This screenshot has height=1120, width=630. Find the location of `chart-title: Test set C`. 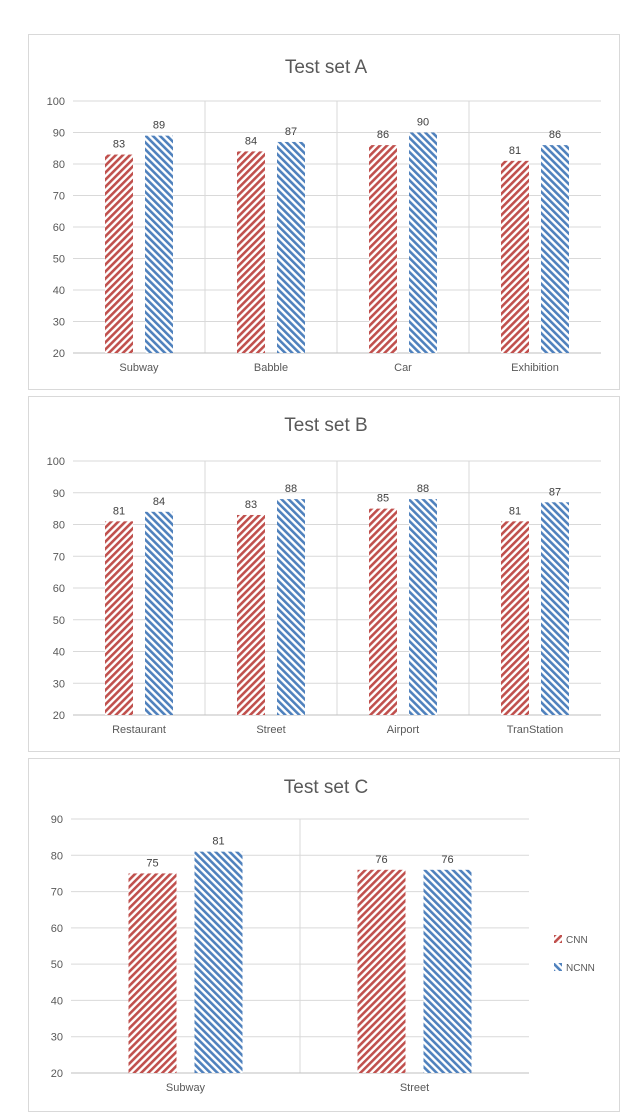

chart-title: Test set C is located at coordinates (326, 787).